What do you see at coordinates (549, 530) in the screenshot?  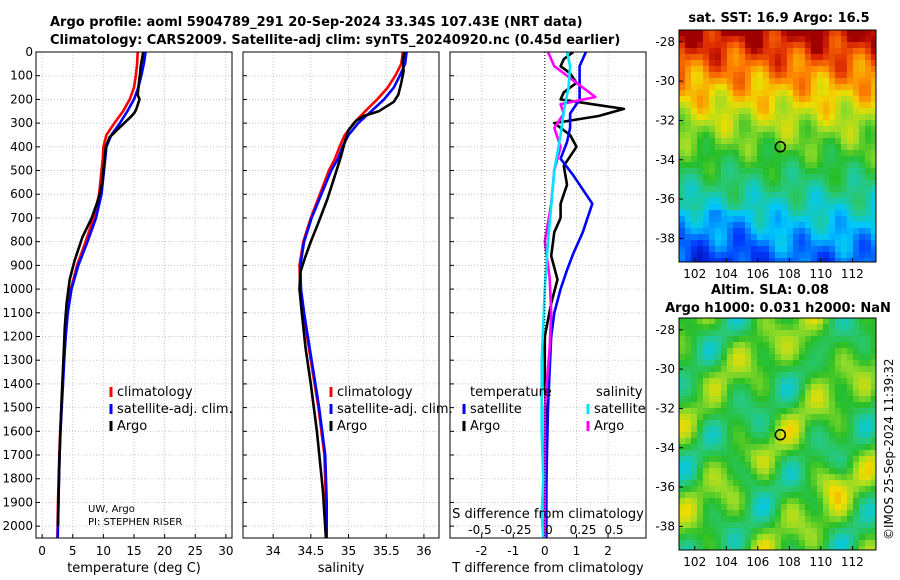 I see `s-tick-label: 0` at bounding box center [549, 530].